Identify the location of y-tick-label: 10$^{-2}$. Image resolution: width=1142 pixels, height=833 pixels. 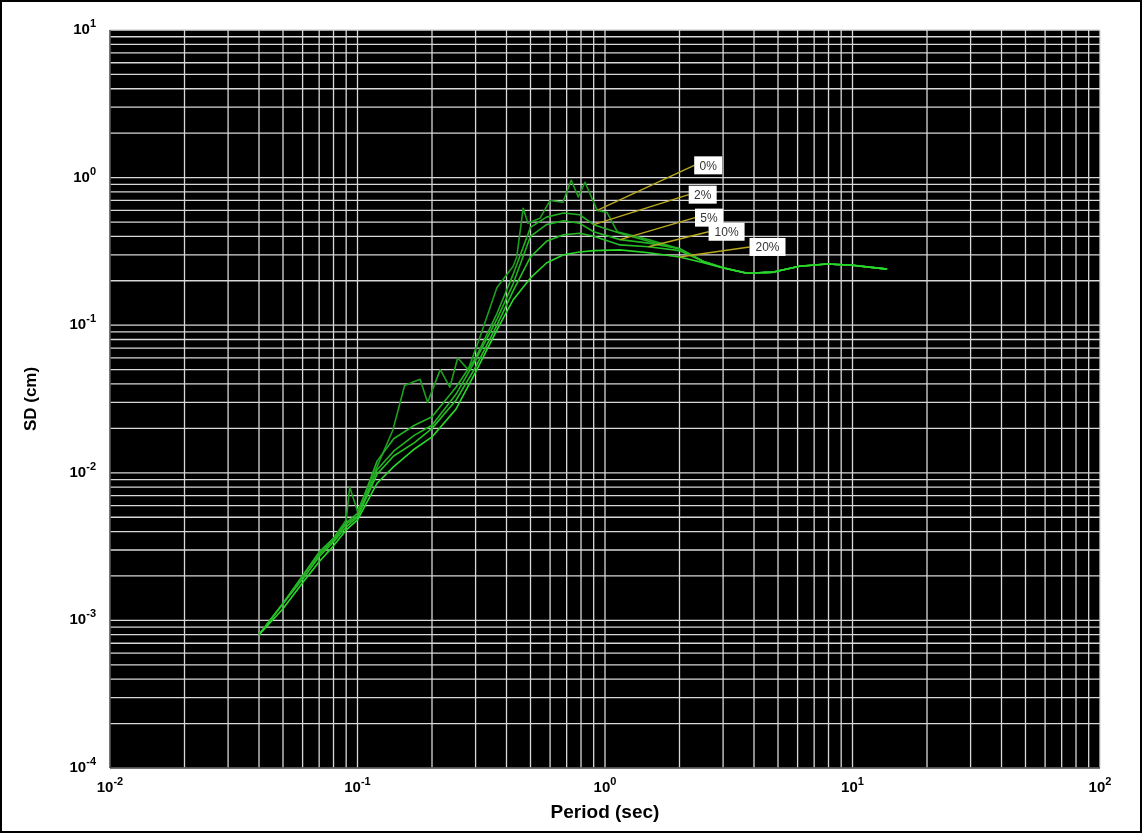
(82, 469).